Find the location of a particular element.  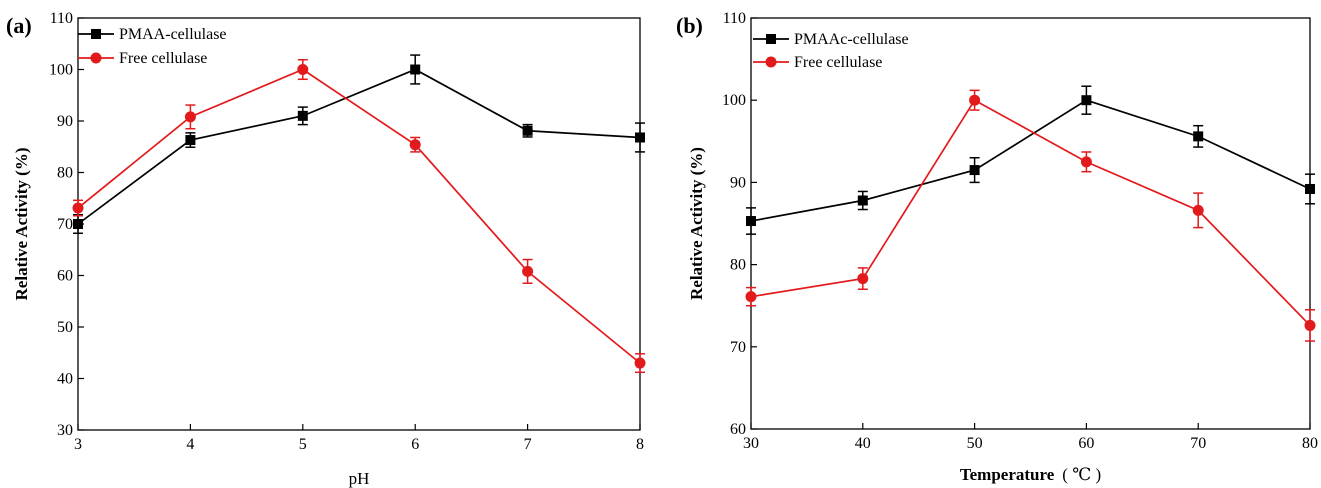

x-tick-label: 4 is located at coordinates (190, 444).